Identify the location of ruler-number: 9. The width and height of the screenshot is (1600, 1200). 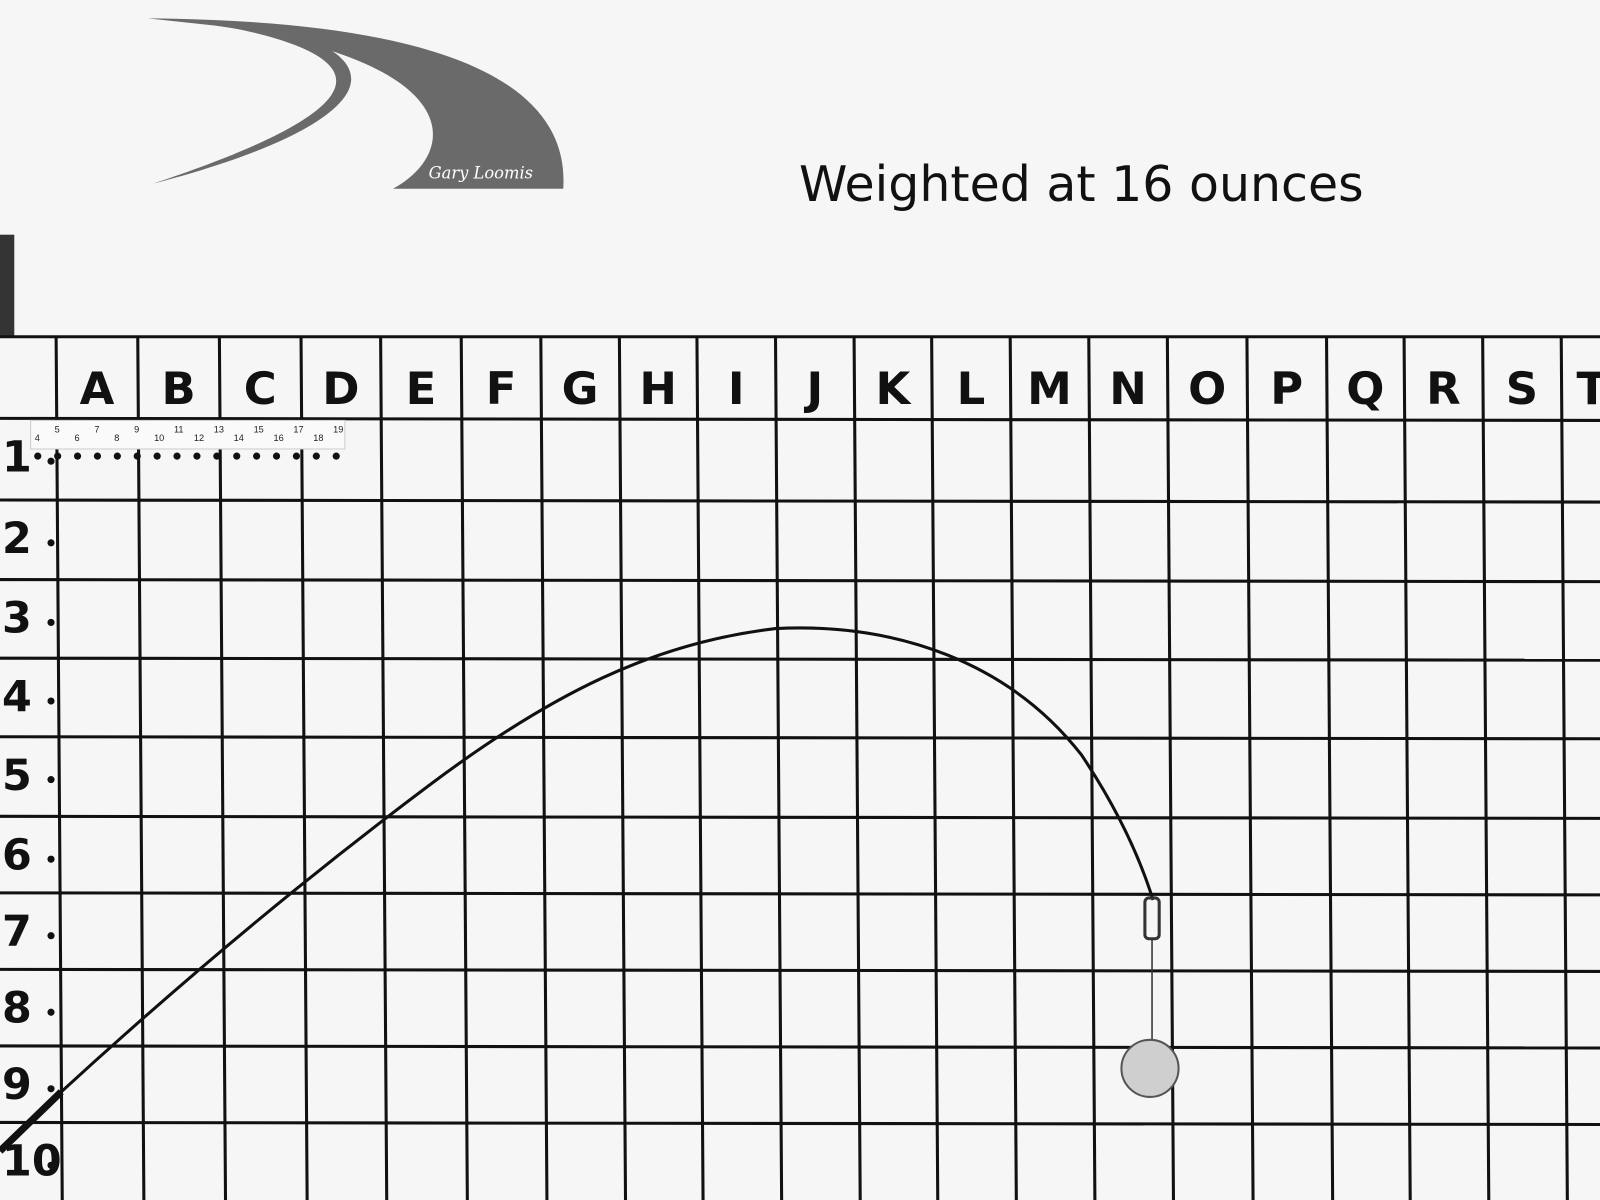
(136, 430).